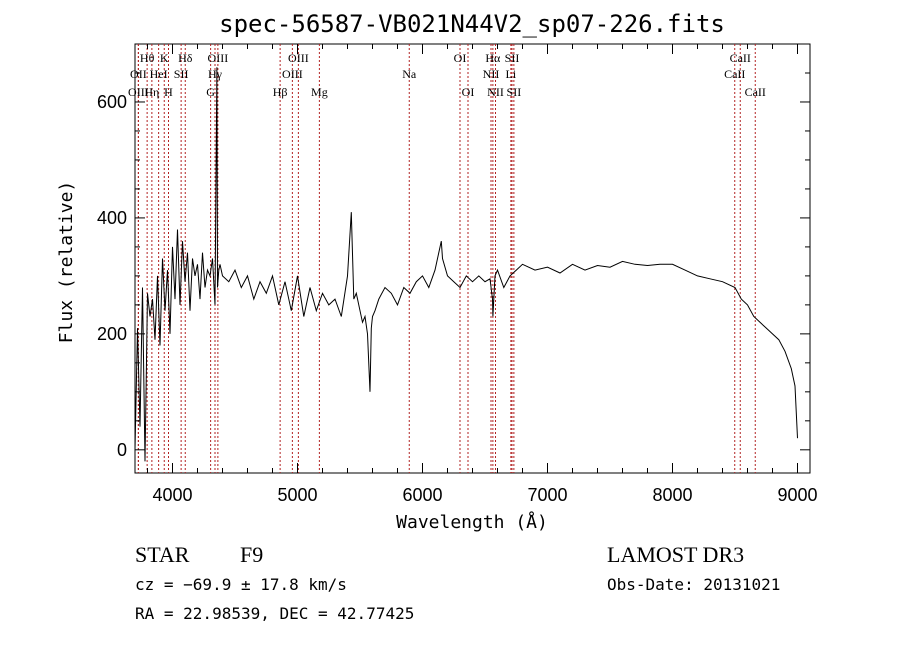 This screenshot has width=900, height=649. I want to click on y-tick-label: 0, so click(122, 450).